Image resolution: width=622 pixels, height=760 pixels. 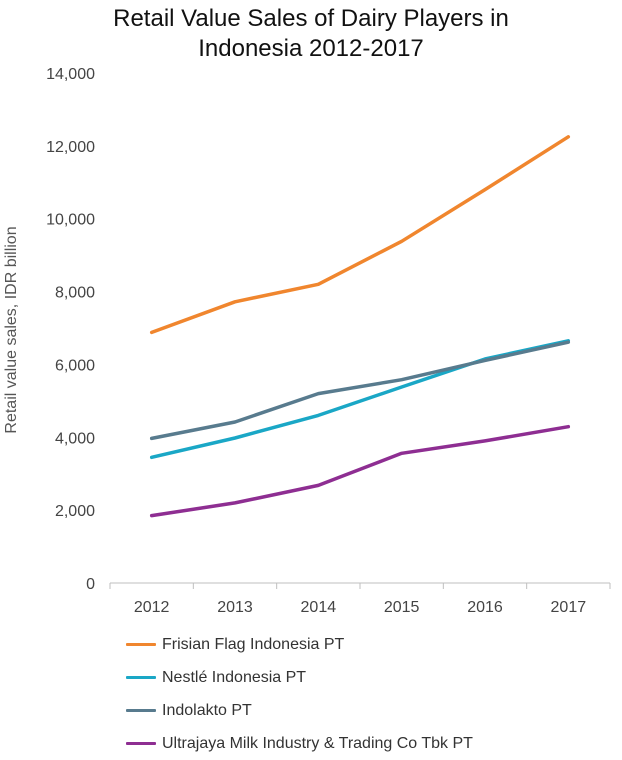 I want to click on legend-item-2: Nestlé Indonesia PT, so click(x=299, y=677).